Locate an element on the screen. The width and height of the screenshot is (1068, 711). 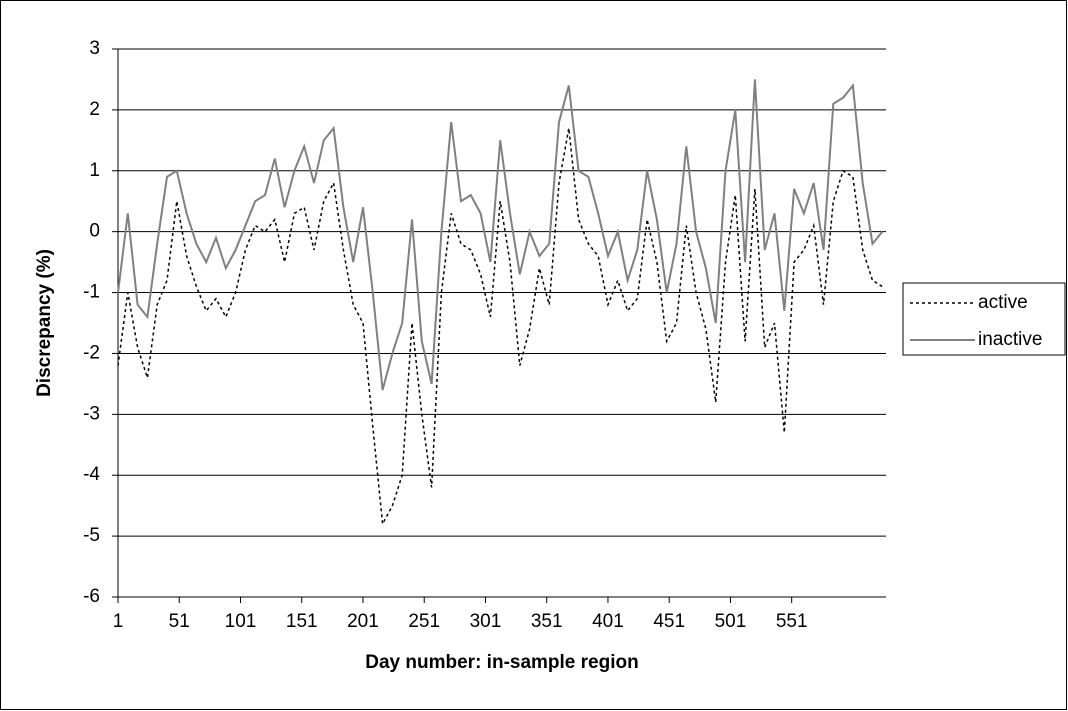
x-tick-label: 251 is located at coordinates (424, 621).